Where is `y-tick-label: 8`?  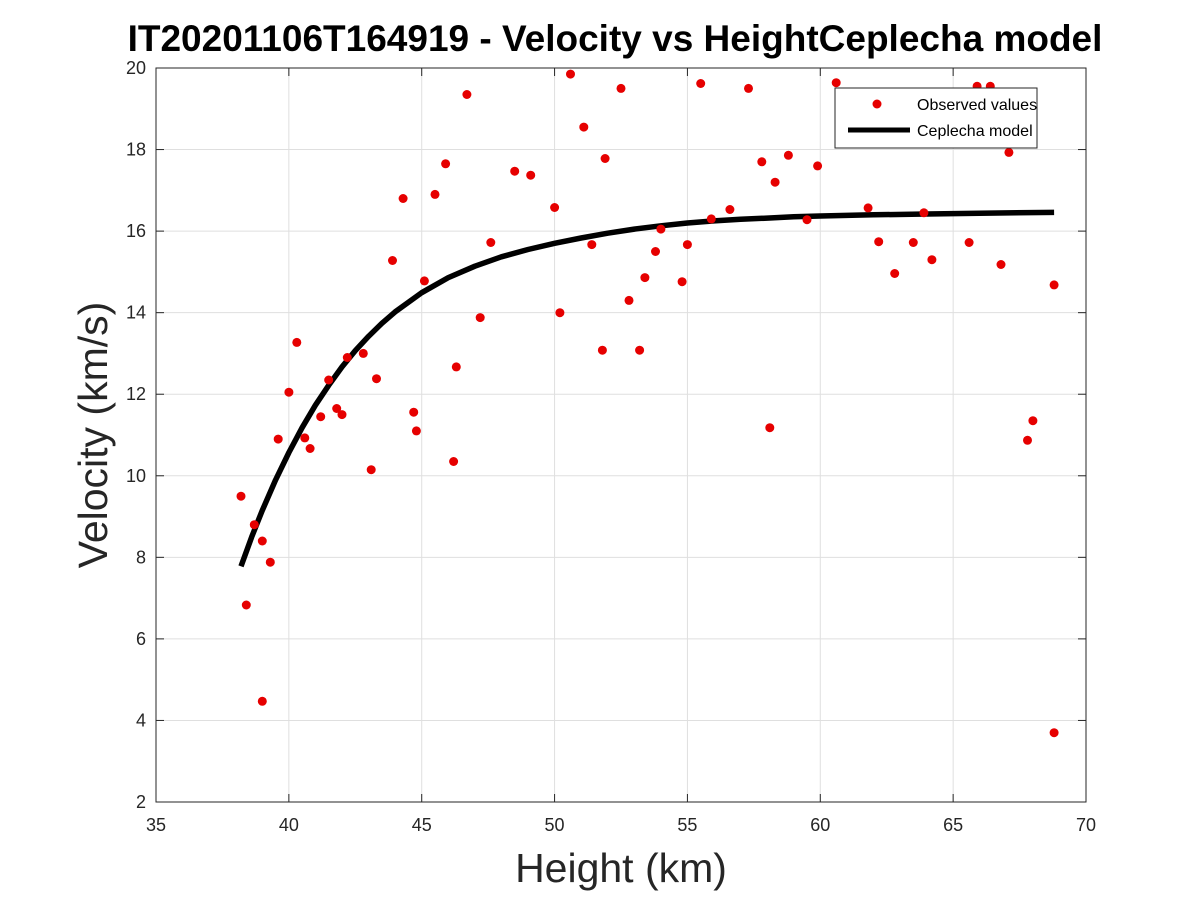
y-tick-label: 8 is located at coordinates (141, 557).